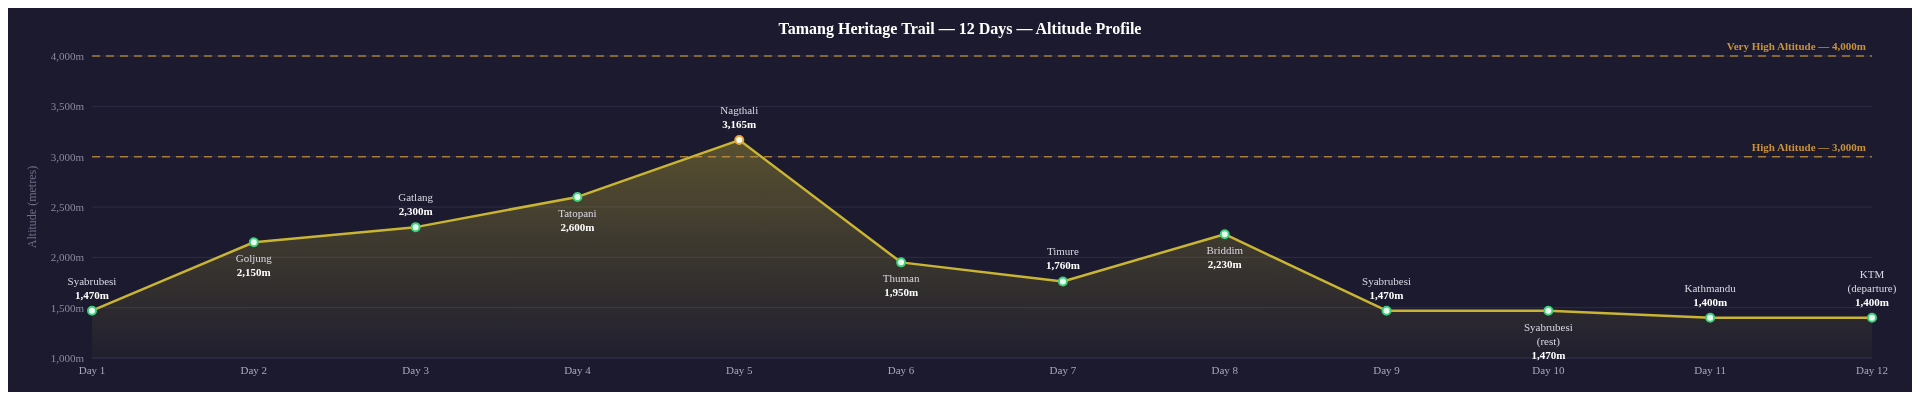 Image resolution: width=1920 pixels, height=400 pixels. I want to click on annotation: KTM (departure), so click(1872, 281).